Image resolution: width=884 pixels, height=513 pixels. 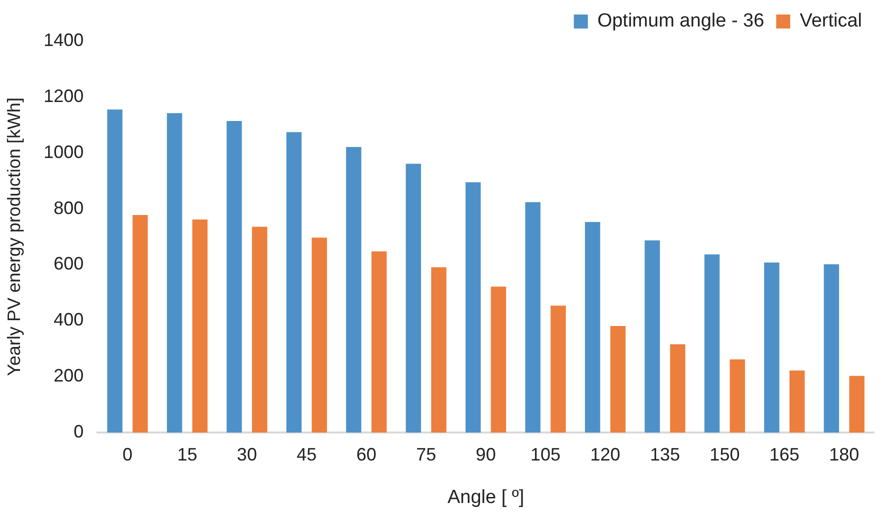 What do you see at coordinates (680, 21) in the screenshot?
I see `legend-label: Optimum angle - 36` at bounding box center [680, 21].